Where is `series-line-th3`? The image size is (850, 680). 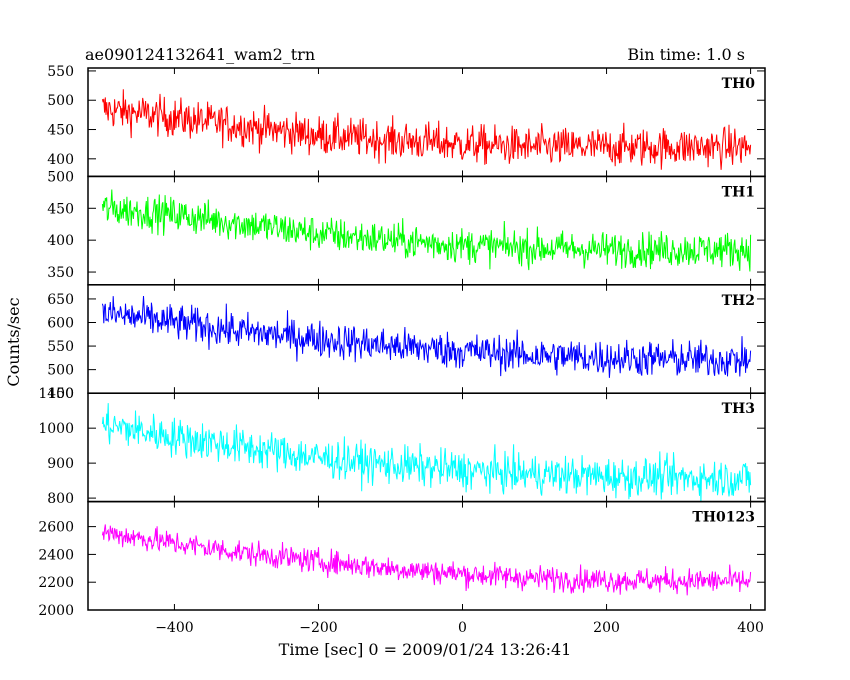 series-line-th3 is located at coordinates (426, 452).